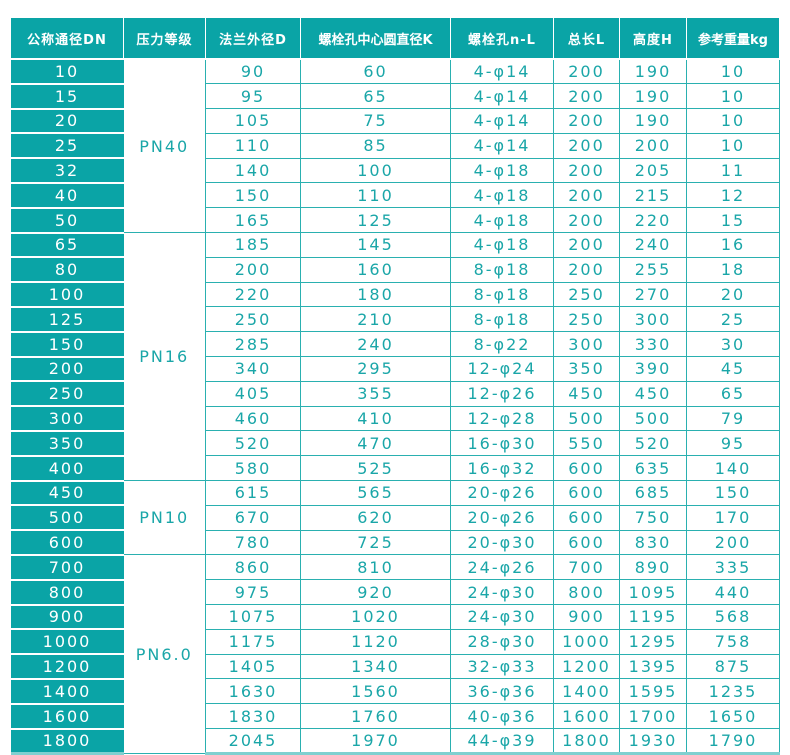 The image size is (790, 755). What do you see at coordinates (733, 195) in the screenshot?
I see `cell-weight: 12` at bounding box center [733, 195].